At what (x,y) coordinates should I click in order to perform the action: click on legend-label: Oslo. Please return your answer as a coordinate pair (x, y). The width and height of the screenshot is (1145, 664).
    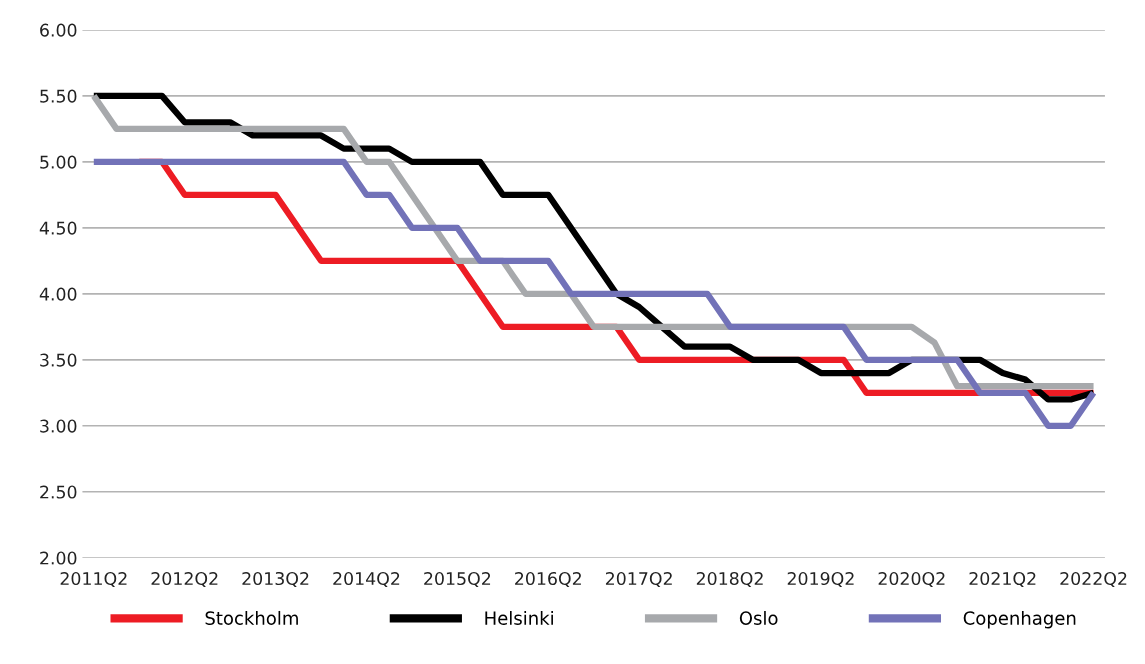
    Looking at the image, I should click on (758, 617).